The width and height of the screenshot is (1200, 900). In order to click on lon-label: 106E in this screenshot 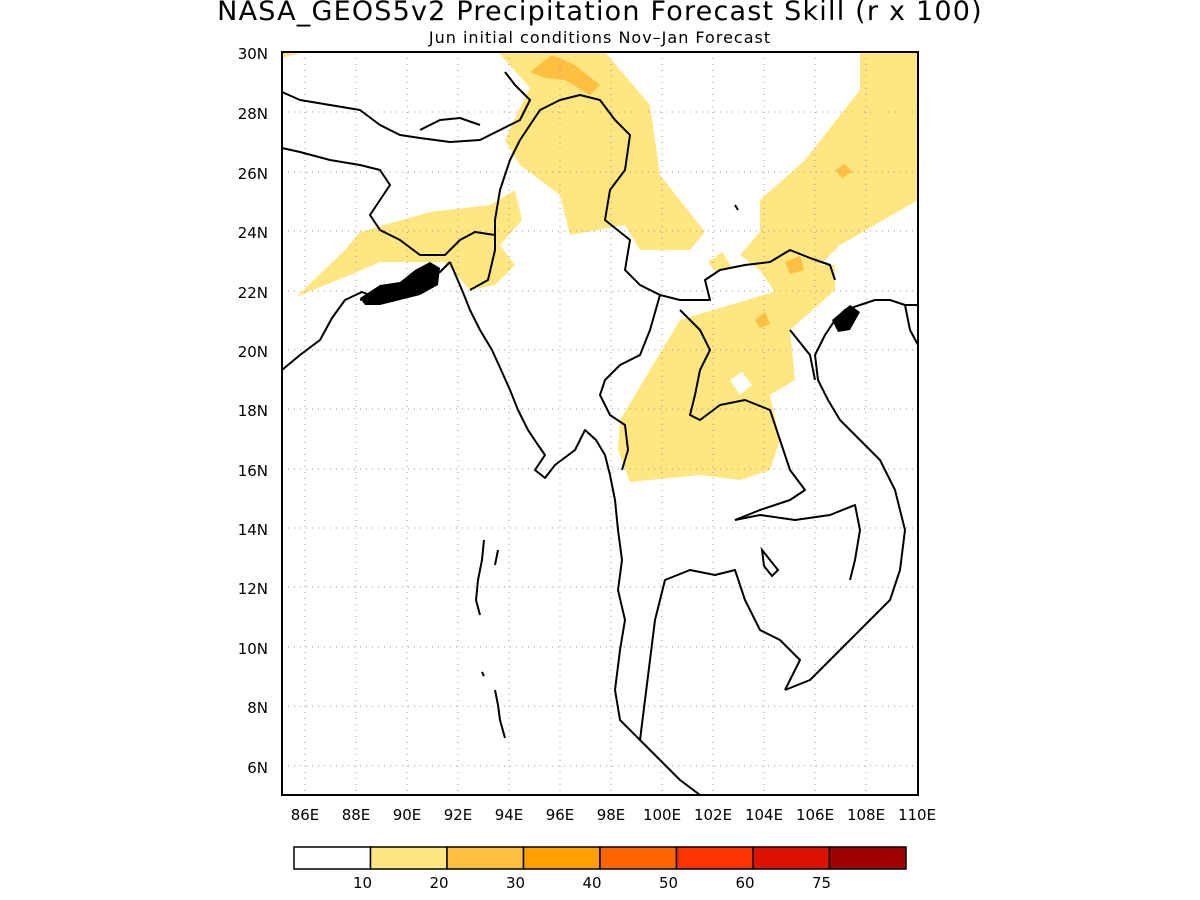, I will do `click(815, 815)`.